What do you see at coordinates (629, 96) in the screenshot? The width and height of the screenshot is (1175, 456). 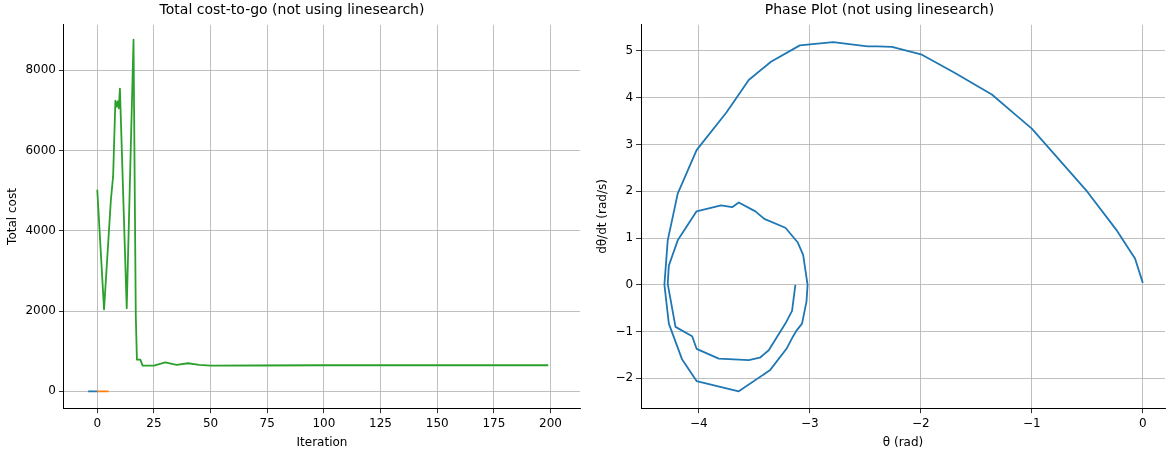 I see `y-tick-label: 4` at bounding box center [629, 96].